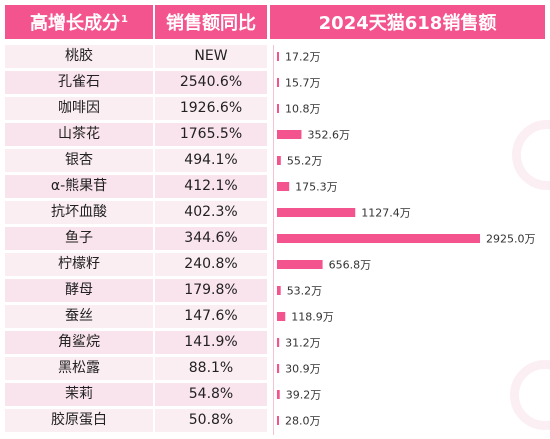 The width and height of the screenshot is (550, 439). I want to click on yoy-growth: 141.9%, so click(211, 342).